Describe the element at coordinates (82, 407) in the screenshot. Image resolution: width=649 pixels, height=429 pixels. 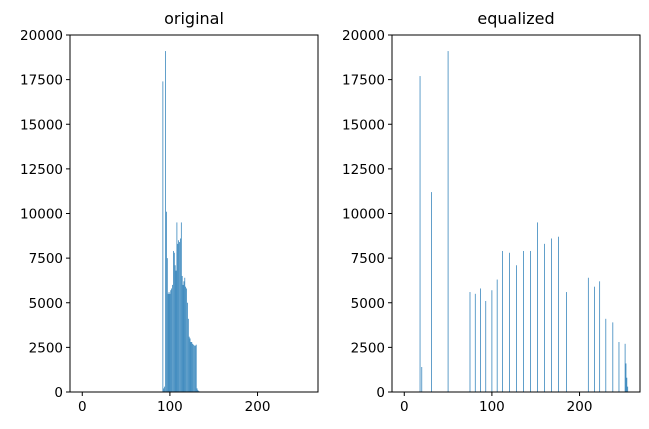
I see `x-tick-label: 0` at that location.